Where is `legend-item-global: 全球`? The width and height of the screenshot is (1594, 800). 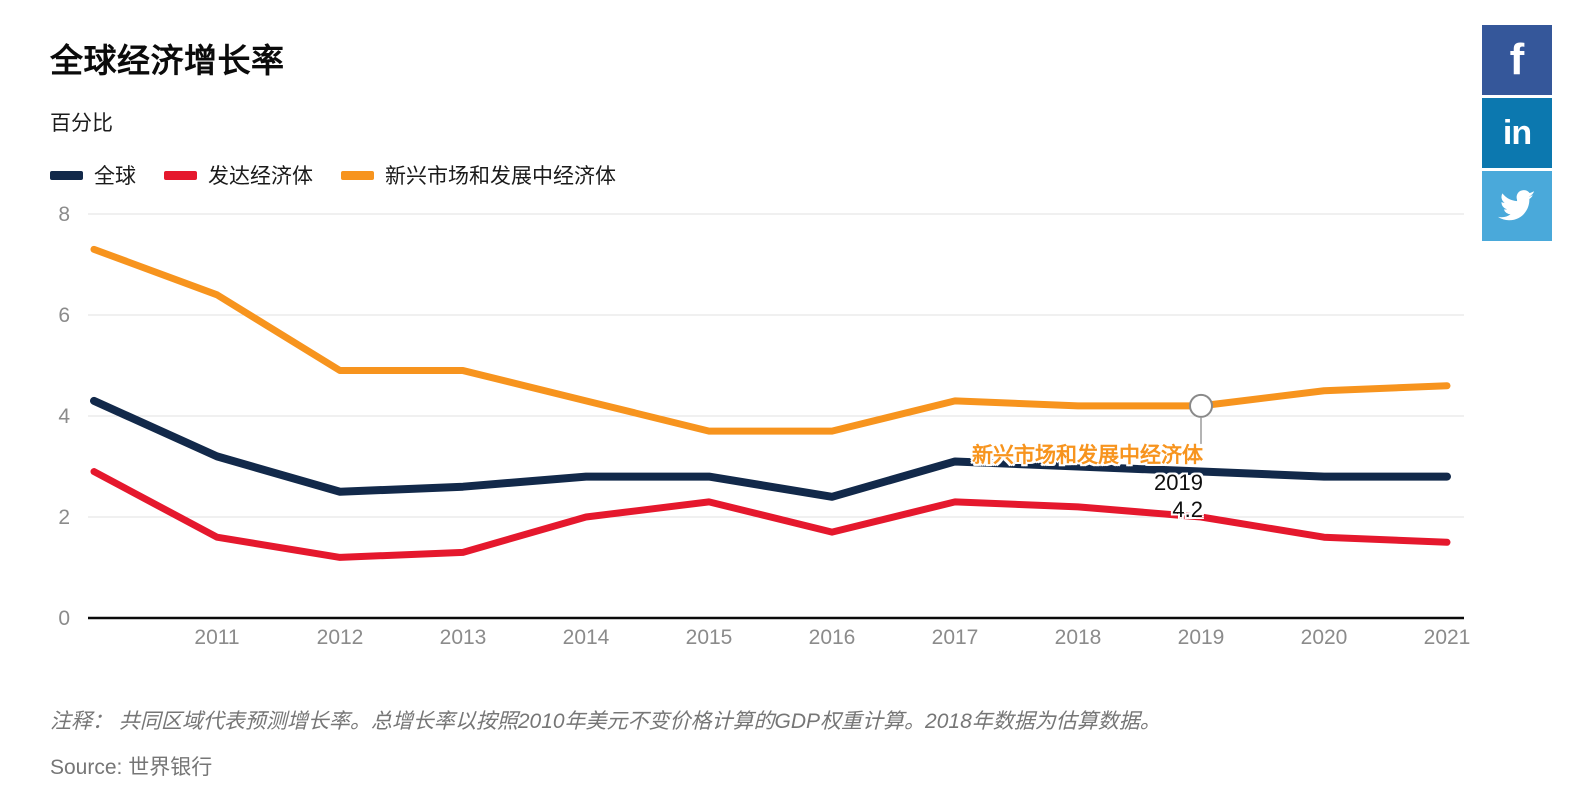 legend-item-global: 全球 is located at coordinates (93, 175).